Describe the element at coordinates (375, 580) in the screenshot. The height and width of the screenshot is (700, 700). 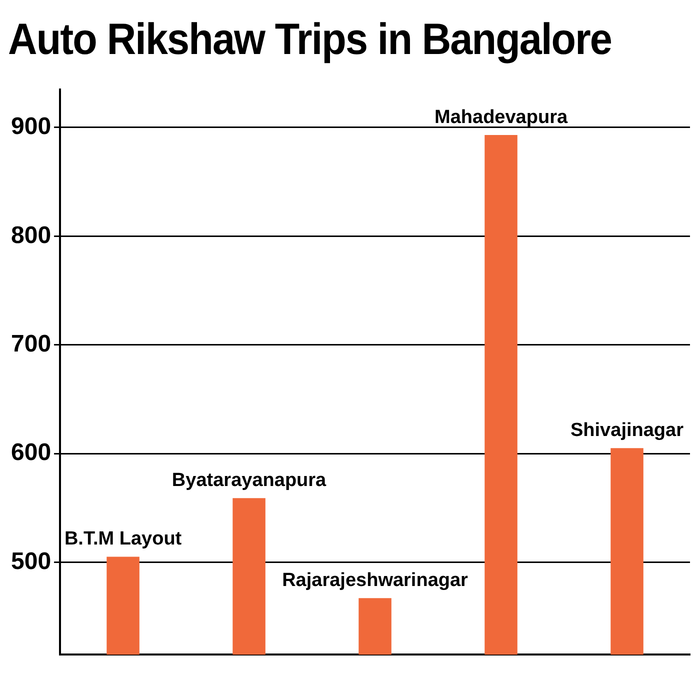
I see `x-tick-label: Rajarajeshwarinagar` at that location.